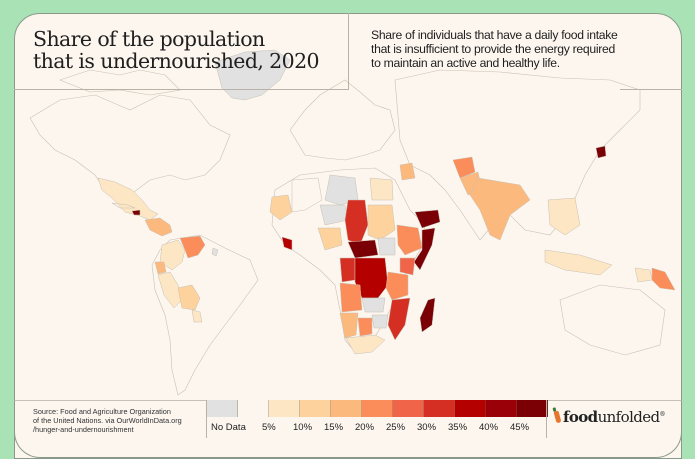 This screenshot has height=459, width=695. What do you see at coordinates (303, 427) in the screenshot?
I see `legend-label: 10%` at bounding box center [303, 427].